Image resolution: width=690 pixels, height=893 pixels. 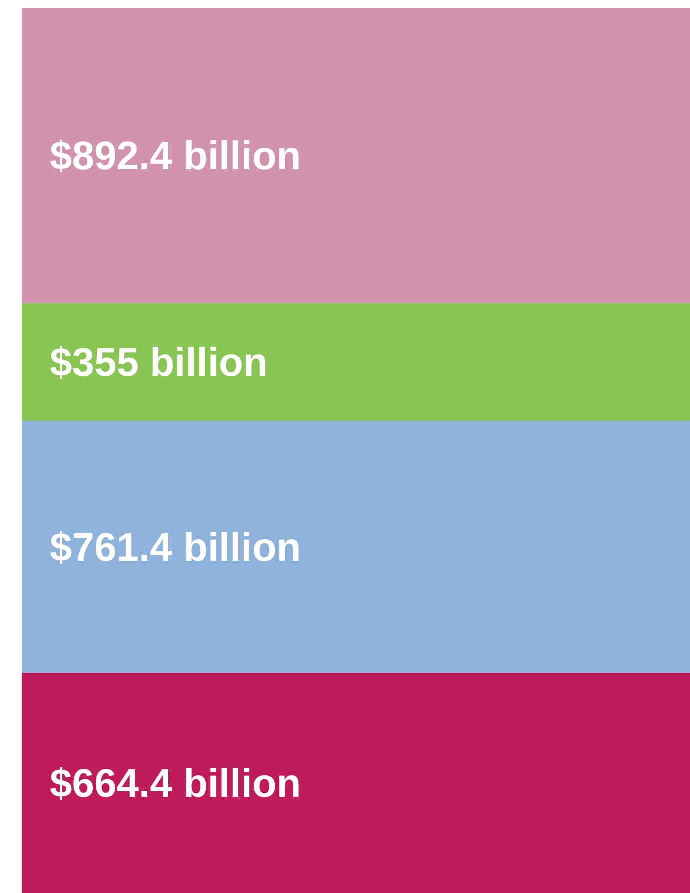 I want to click on data-label: $355 billion, so click(x=159, y=363).